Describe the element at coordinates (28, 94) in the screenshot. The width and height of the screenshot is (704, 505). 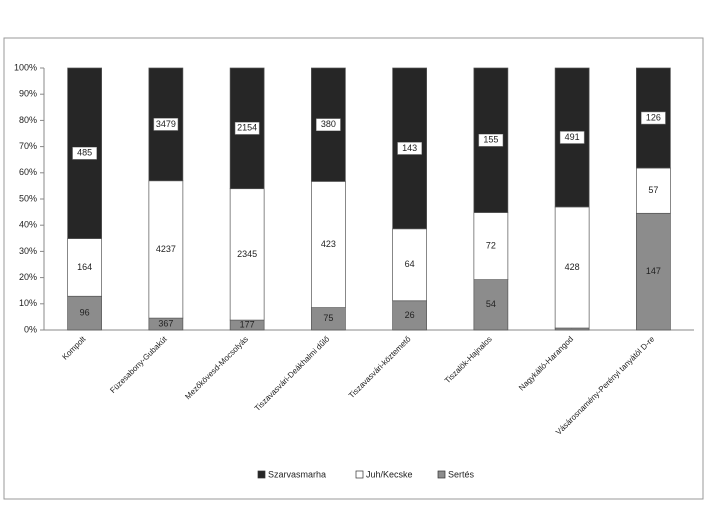
I see `y-tick-label: 90%` at that location.